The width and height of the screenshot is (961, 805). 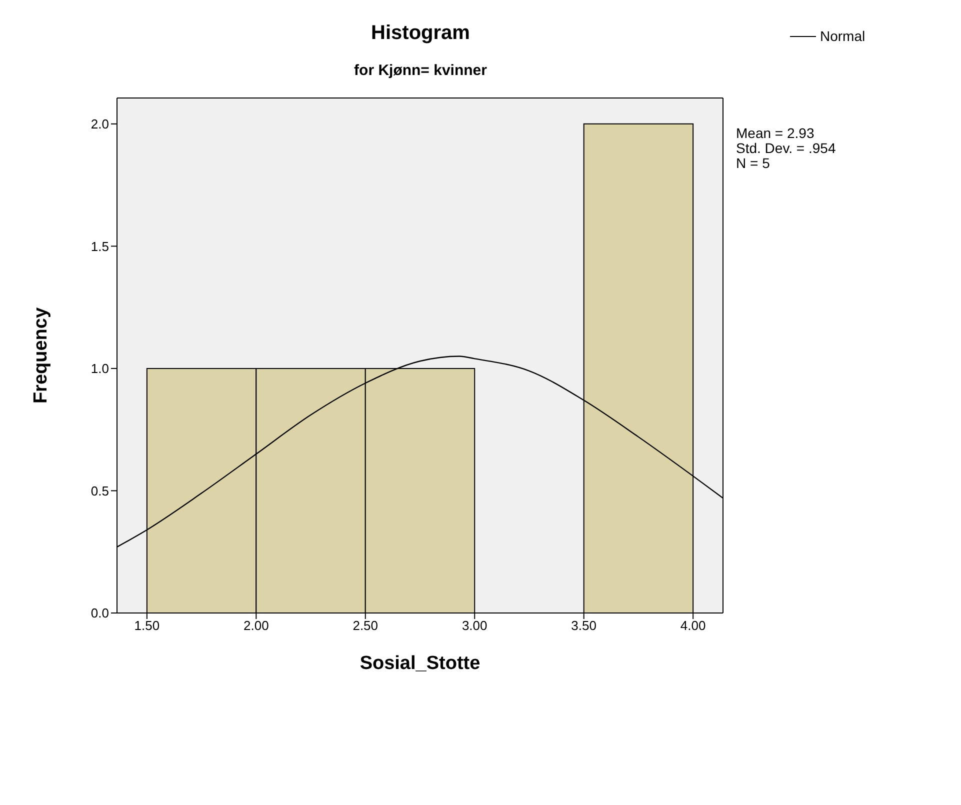 I want to click on x-tick-label: 3.00, so click(x=475, y=626).